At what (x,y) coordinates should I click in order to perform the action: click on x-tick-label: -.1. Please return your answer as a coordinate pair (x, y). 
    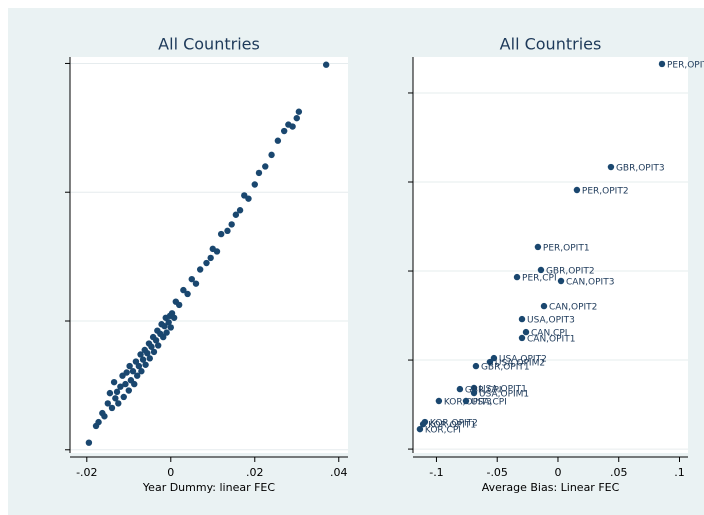
    Looking at the image, I should click on (436, 472).